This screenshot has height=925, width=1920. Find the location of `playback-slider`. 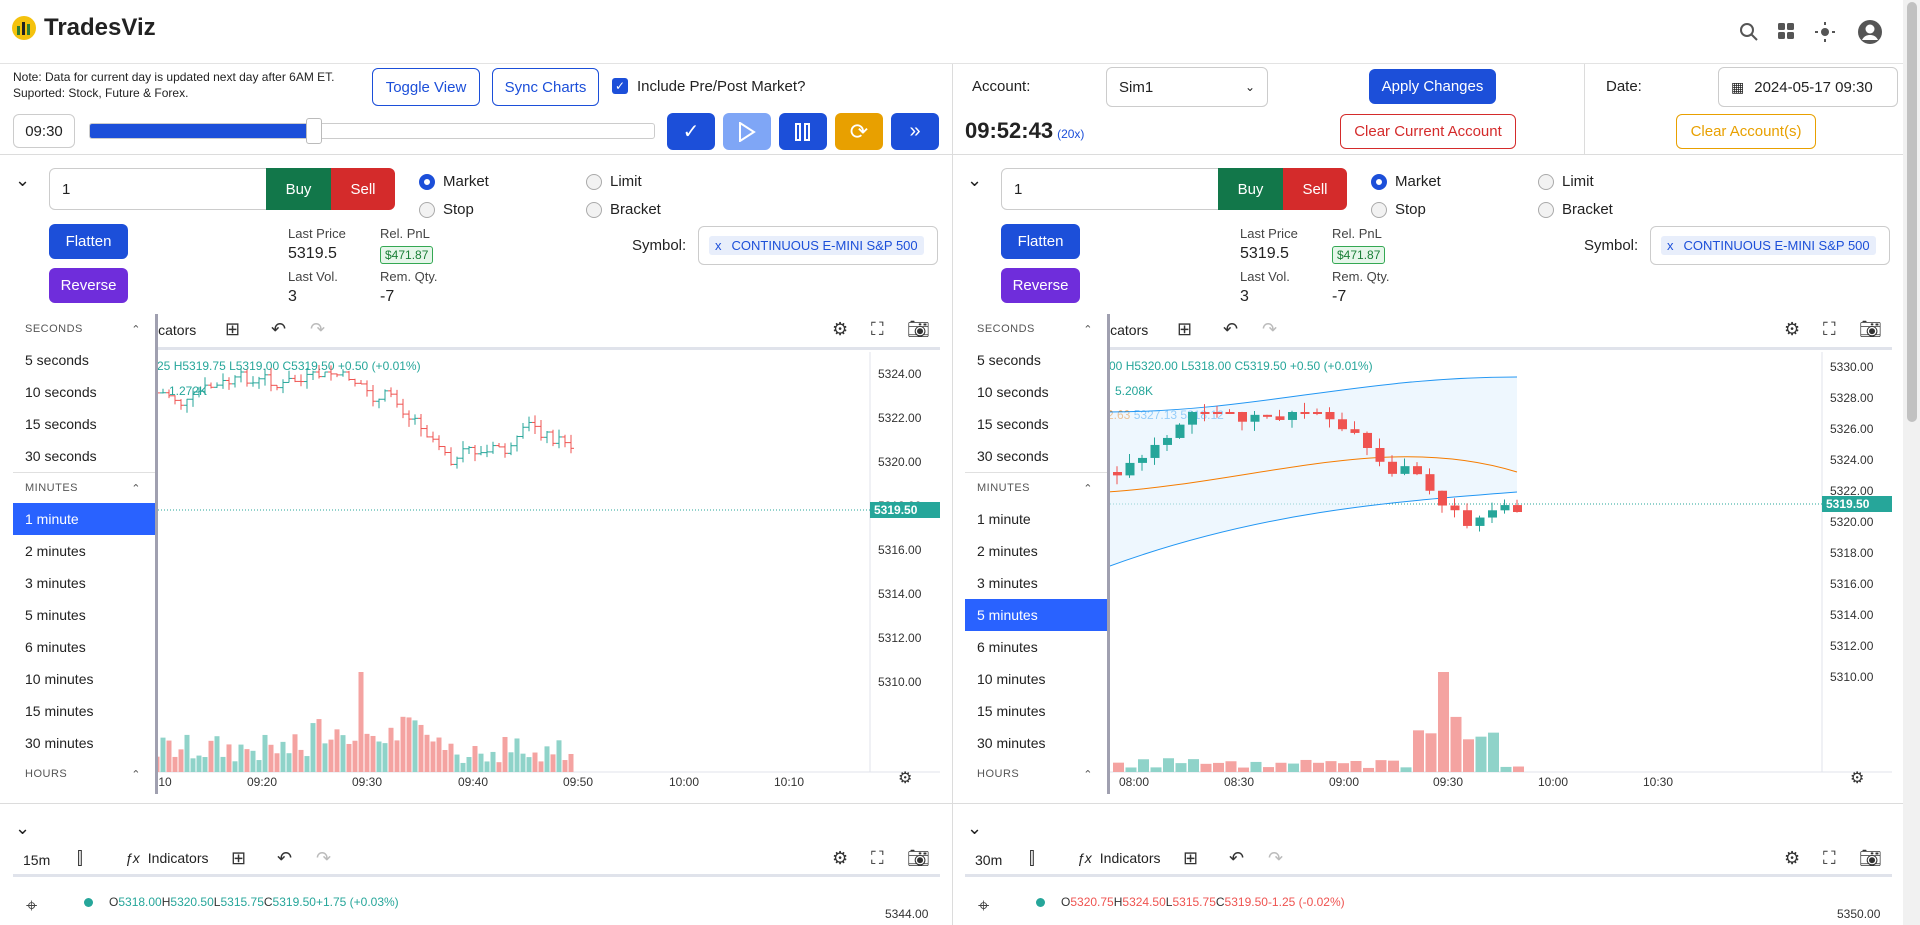

playback-slider is located at coordinates (372, 131).